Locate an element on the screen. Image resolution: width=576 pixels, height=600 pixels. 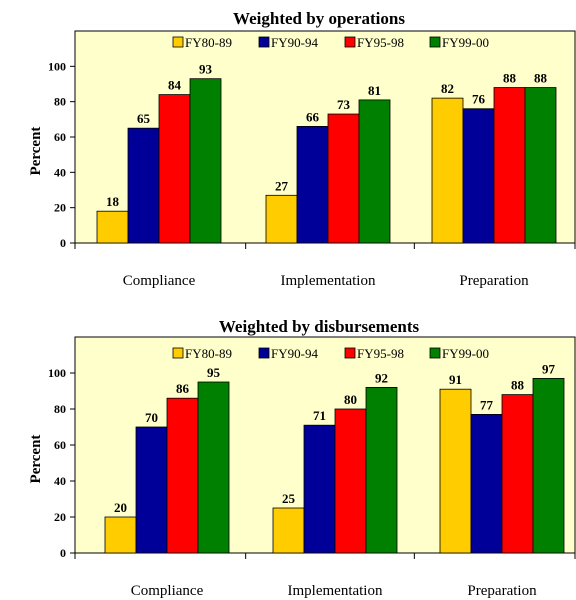
data-label: 92 is located at coordinates (381, 377).